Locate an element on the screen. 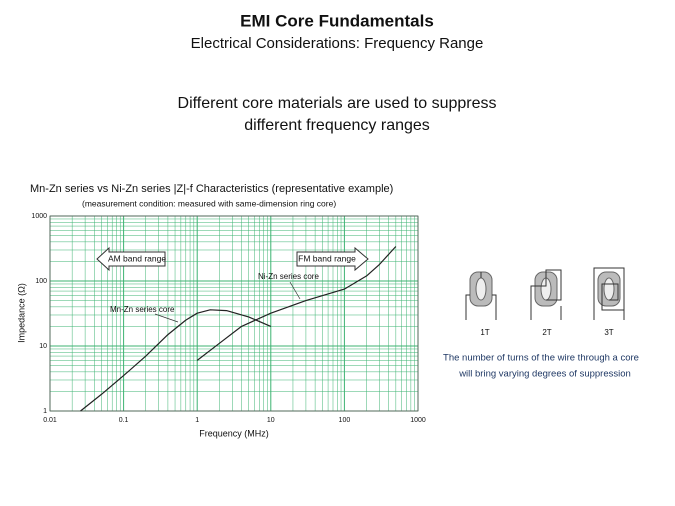  x-axis-label: Frequency (MHz) is located at coordinates (234, 433).